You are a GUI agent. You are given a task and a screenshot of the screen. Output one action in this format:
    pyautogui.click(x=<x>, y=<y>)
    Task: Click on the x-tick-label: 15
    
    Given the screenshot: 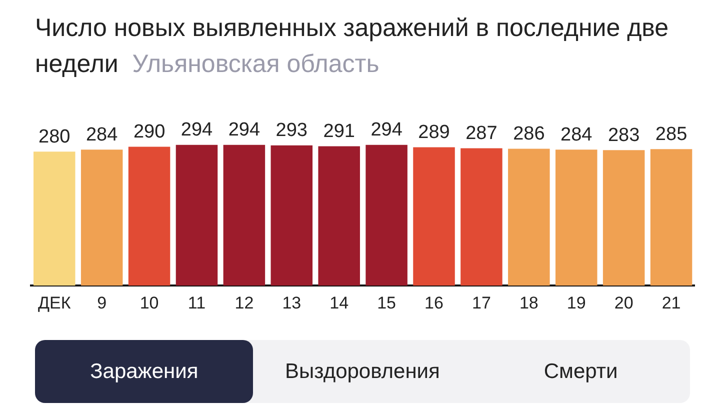 What is the action you would take?
    pyautogui.click(x=386, y=302)
    